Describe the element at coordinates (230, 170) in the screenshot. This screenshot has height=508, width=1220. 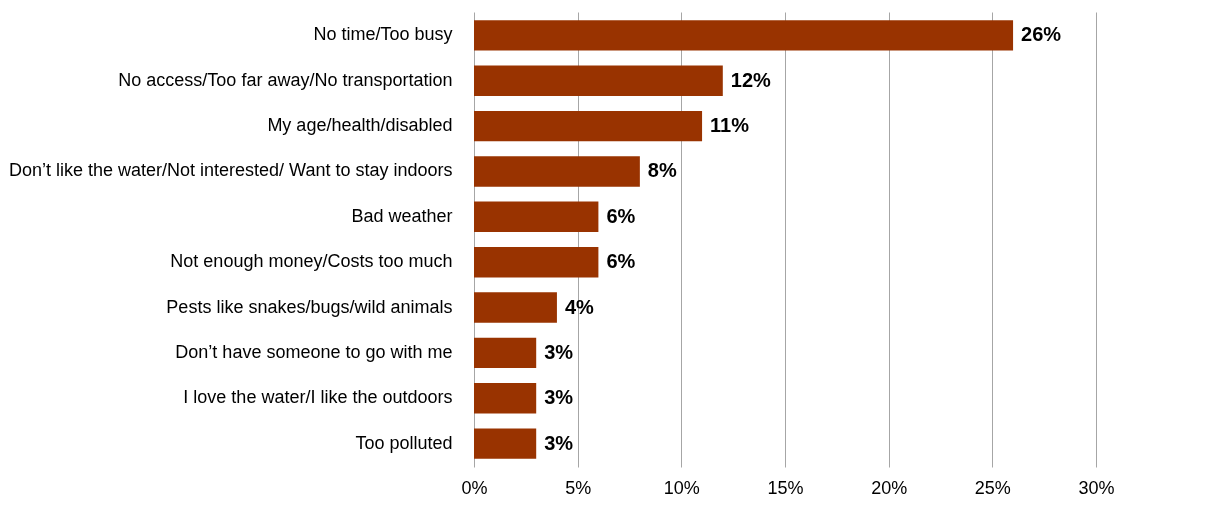
I see `y-tick-label: Don’t like the water/Not interested/ Want to stay indoors` at that location.